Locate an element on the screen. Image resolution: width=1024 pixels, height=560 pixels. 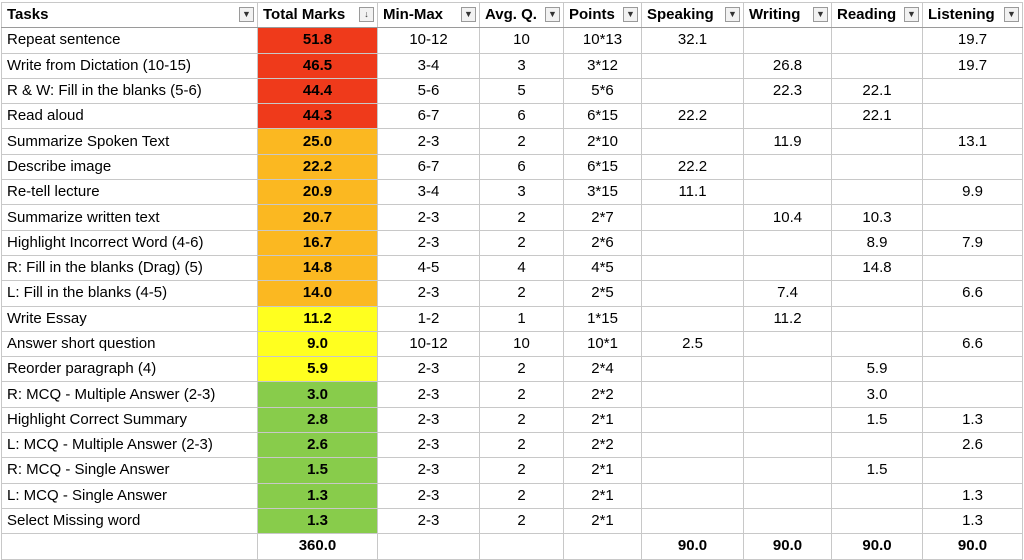
points-cell: 10*1 is located at coordinates (602, 344).